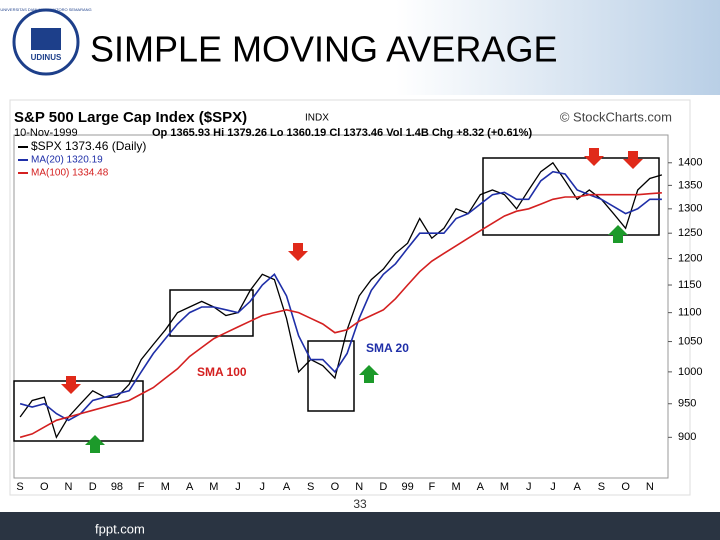 The image size is (720, 540). Describe the element at coordinates (407, 487) in the screenshot. I see `x-tick-label: 99` at that location.